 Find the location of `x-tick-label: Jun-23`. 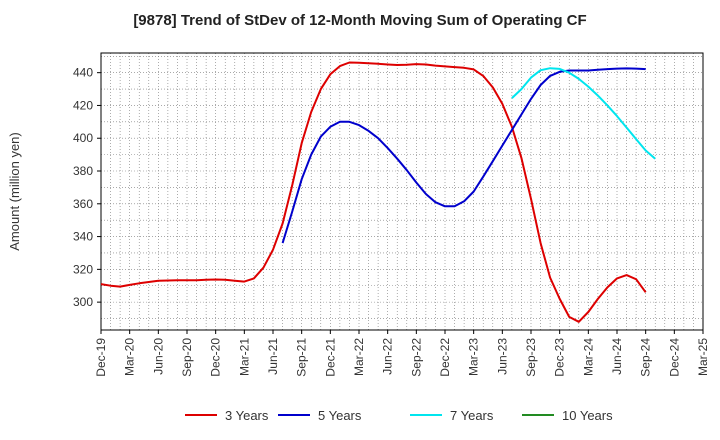

x-tick-label: Jun-23 is located at coordinates (502, 356).